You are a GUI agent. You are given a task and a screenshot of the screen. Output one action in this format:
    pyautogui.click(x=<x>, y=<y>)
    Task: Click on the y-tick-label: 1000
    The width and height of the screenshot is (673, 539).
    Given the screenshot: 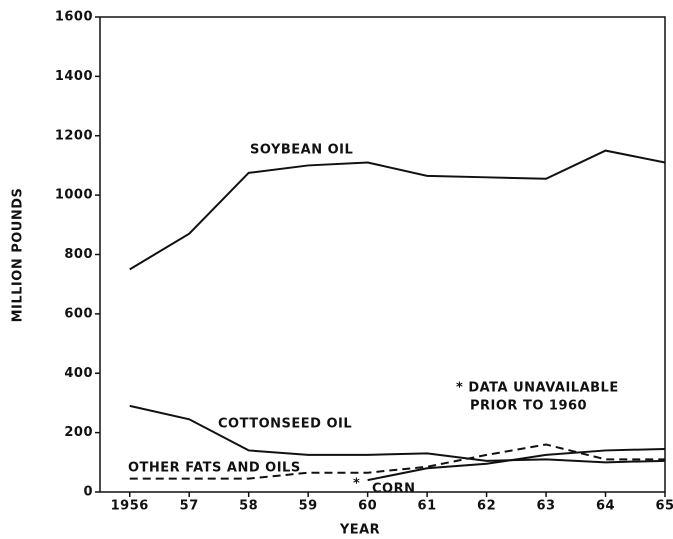 What is the action you would take?
    pyautogui.click(x=74, y=195)
    